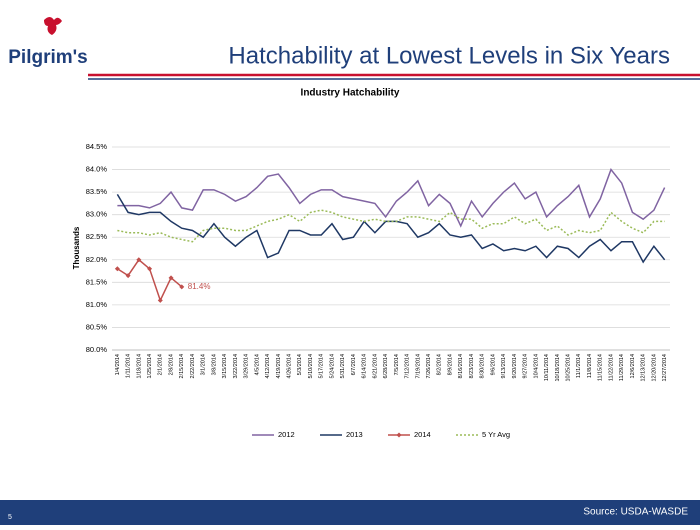 The width and height of the screenshot is (700, 530). What do you see at coordinates (483, 366) in the screenshot?
I see `x-tick-label: 8/30/2014` at bounding box center [483, 366].